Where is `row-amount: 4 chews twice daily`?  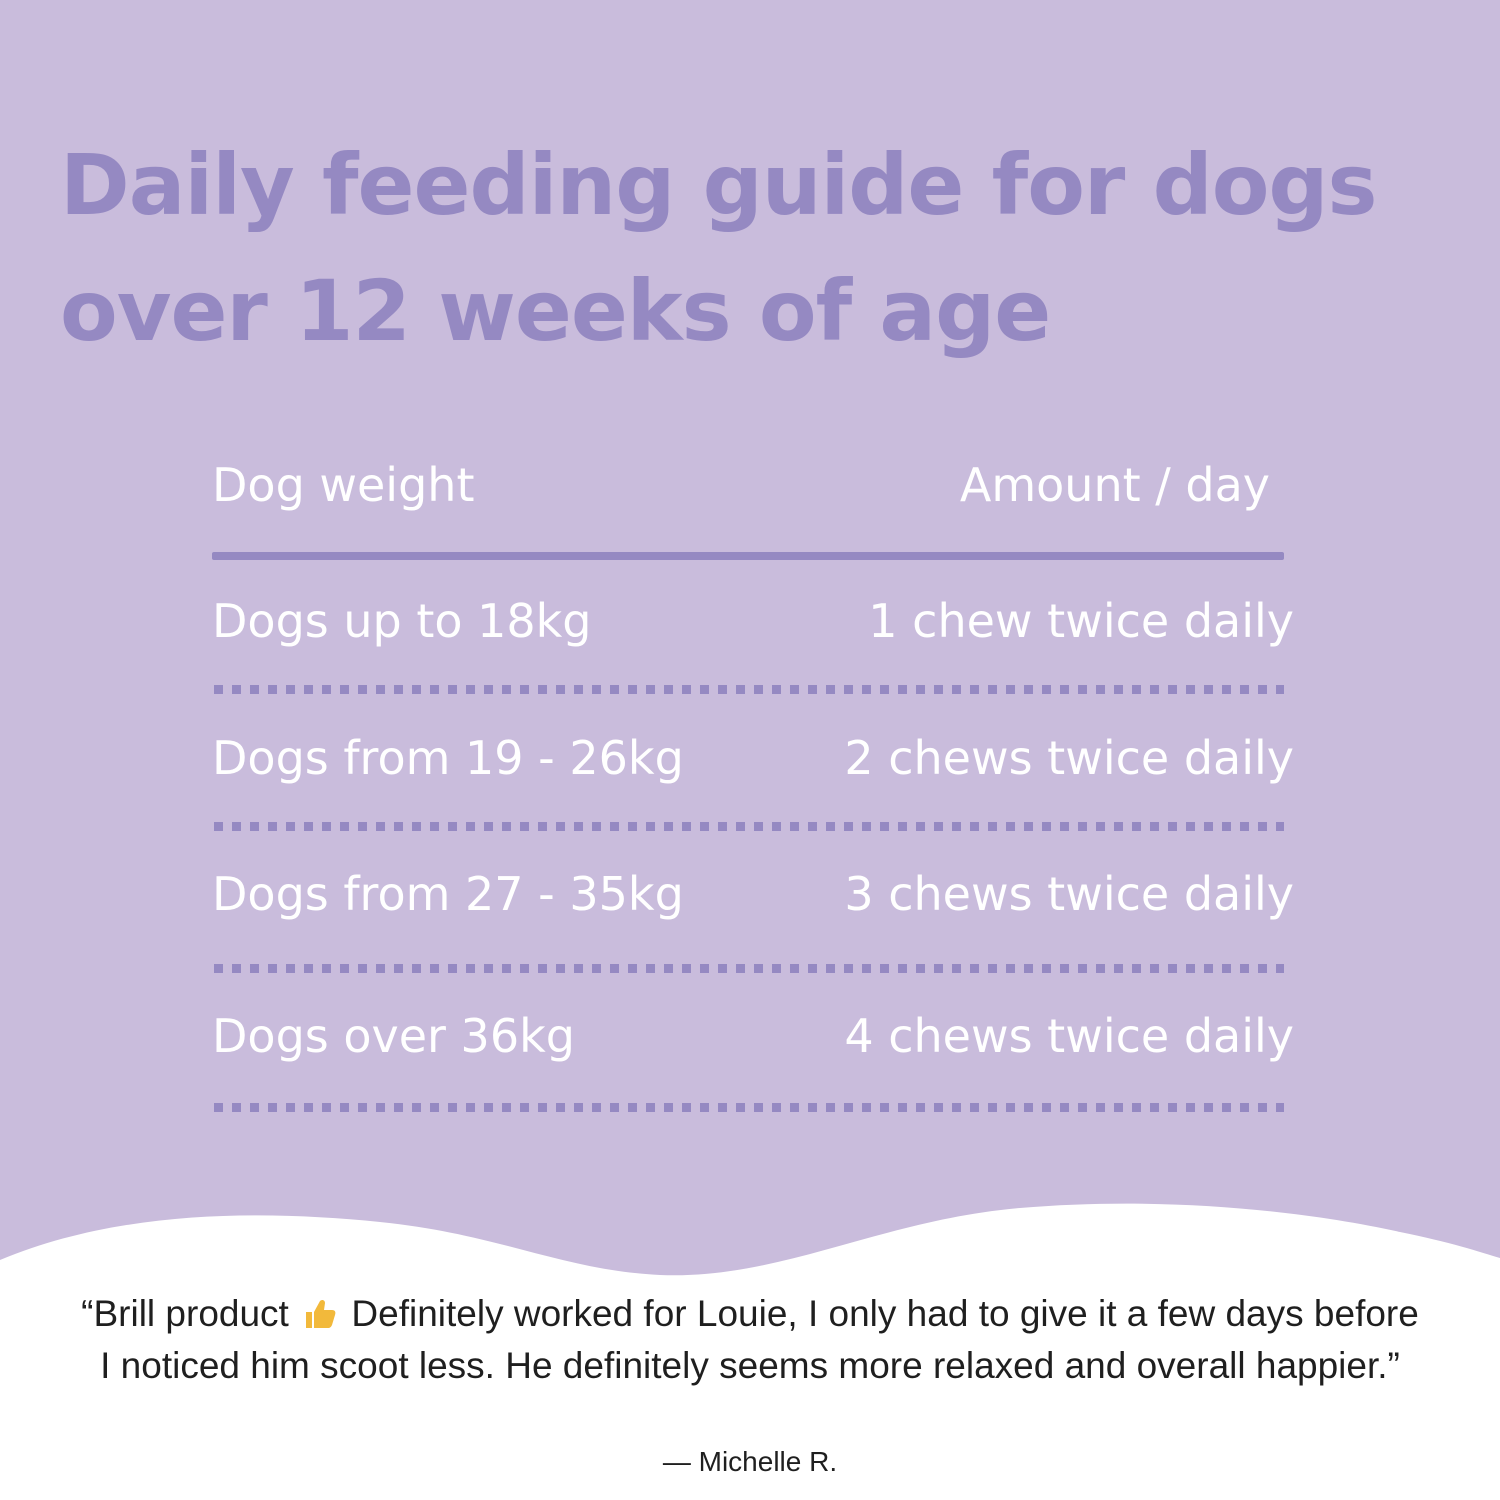
row-amount: 4 chews twice daily is located at coordinates (1069, 1036).